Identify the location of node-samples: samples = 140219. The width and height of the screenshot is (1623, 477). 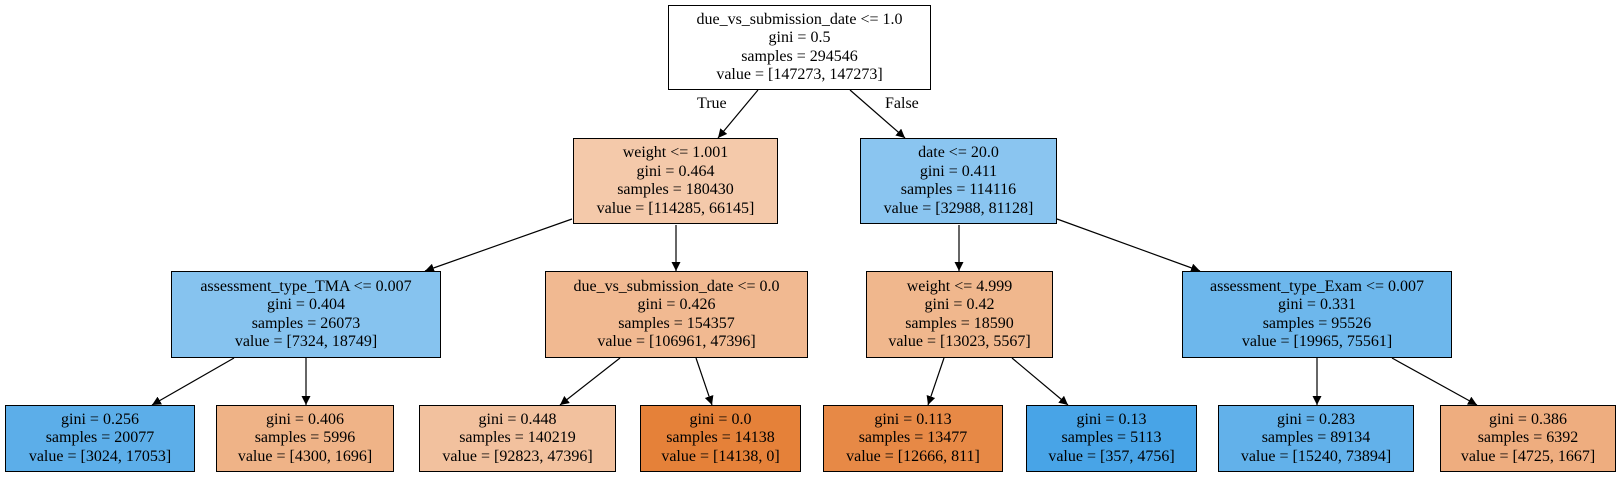
(517, 438).